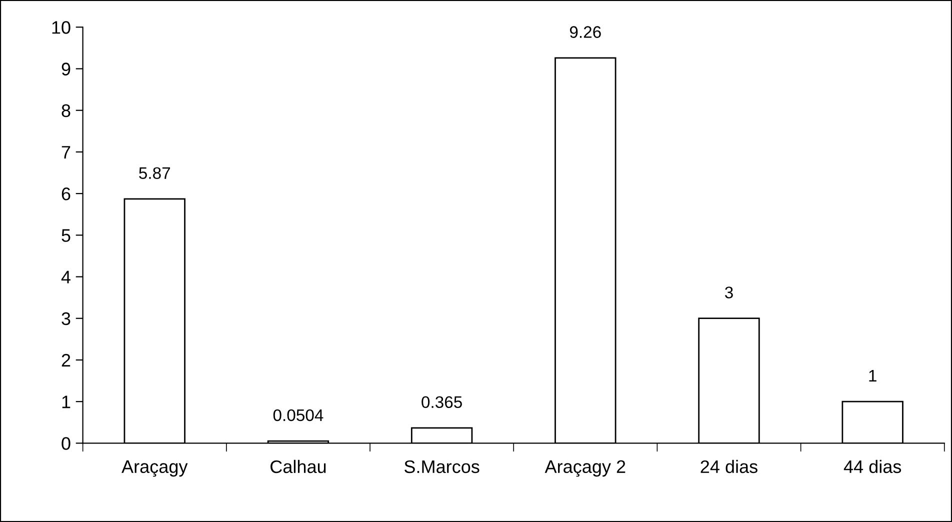  I want to click on y-tick-label: 7, so click(66, 152).